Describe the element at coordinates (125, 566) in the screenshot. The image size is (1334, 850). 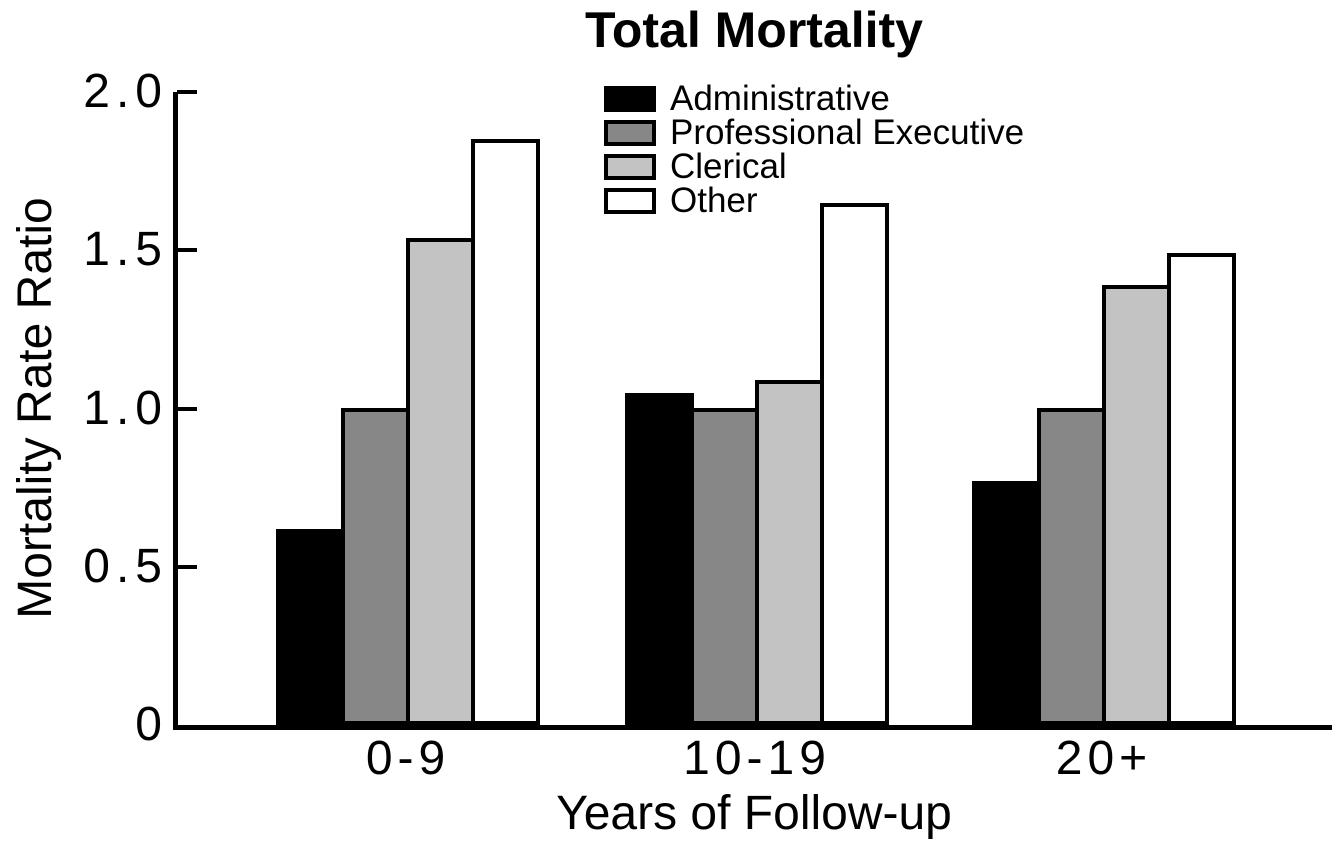
I see `y-tick-label: 0.5` at that location.